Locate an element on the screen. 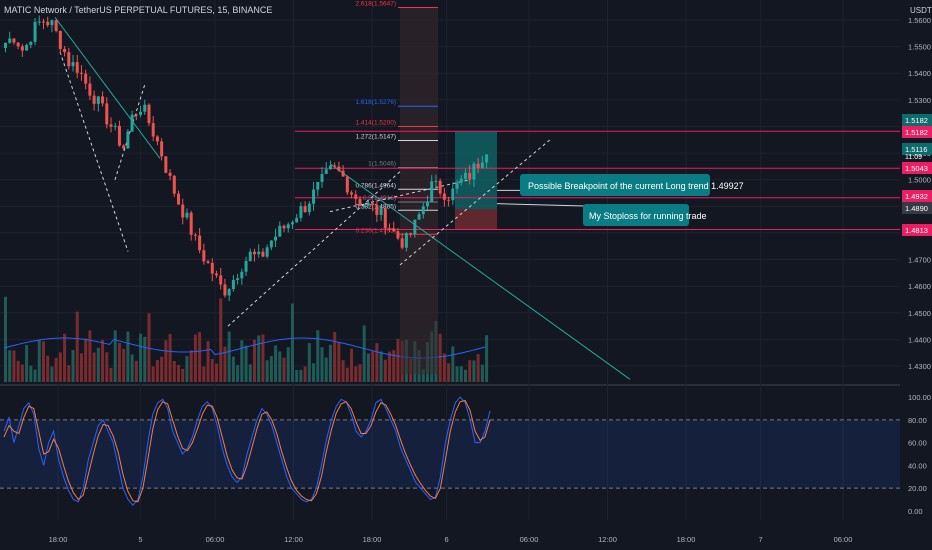 The width and height of the screenshot is (932, 550). fib-level-label: 2.618(1.5647) is located at coordinates (376, 3).